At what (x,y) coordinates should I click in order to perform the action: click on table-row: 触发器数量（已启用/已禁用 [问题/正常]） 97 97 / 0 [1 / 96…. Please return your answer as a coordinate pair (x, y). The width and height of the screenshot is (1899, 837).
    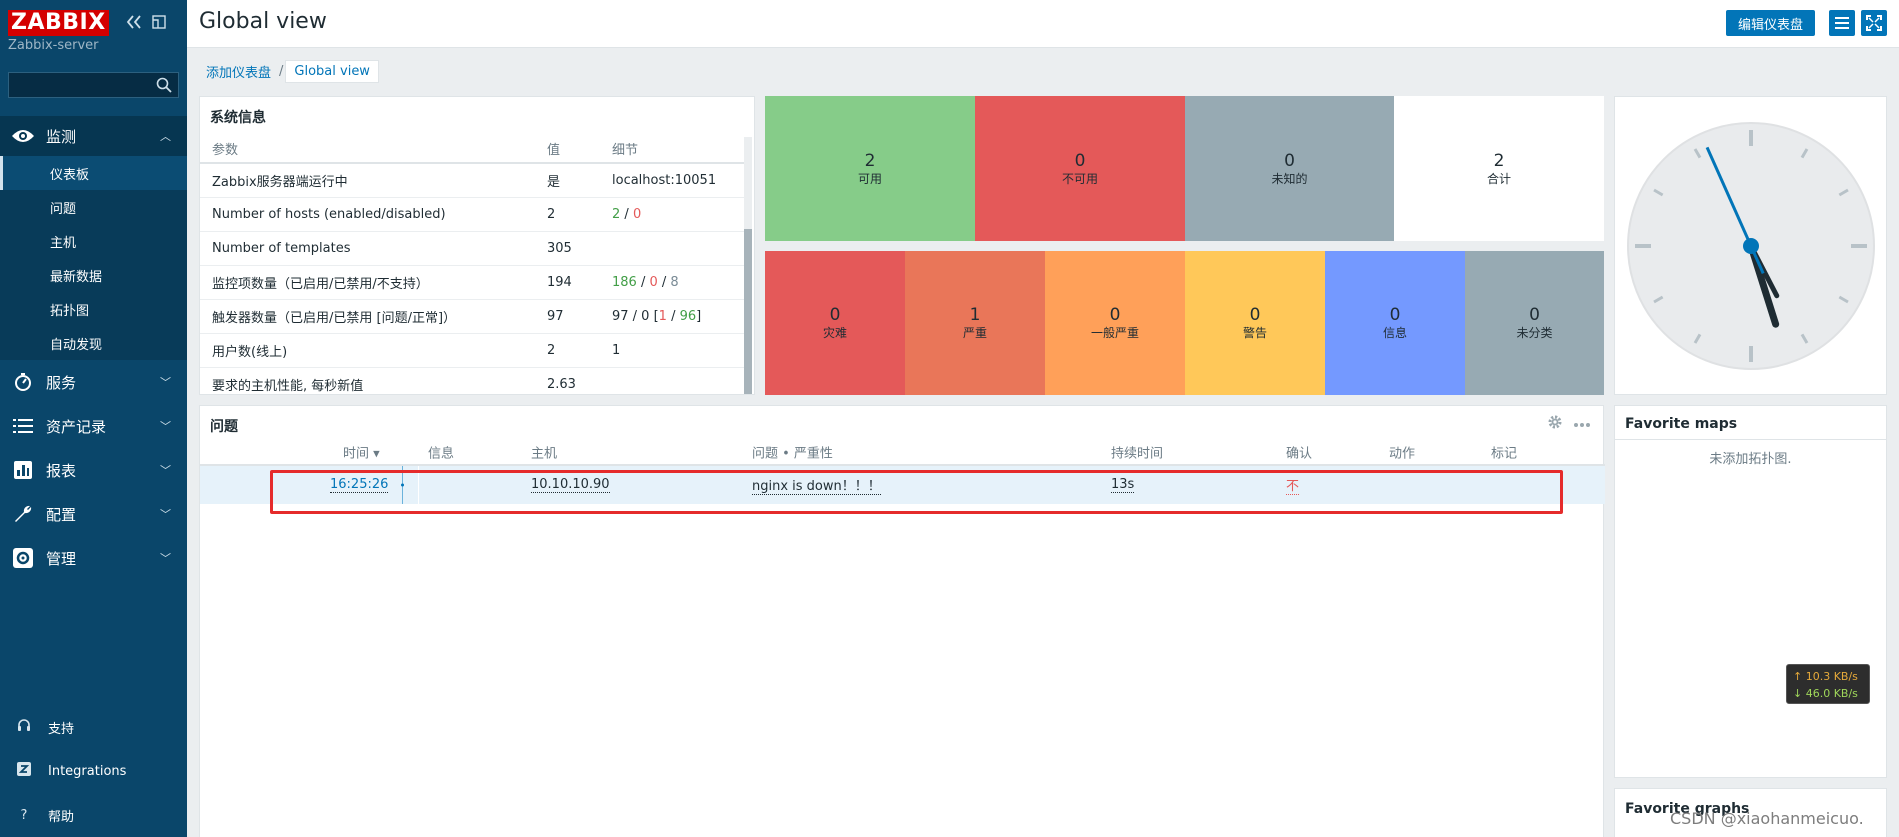
    Looking at the image, I should click on (472, 316).